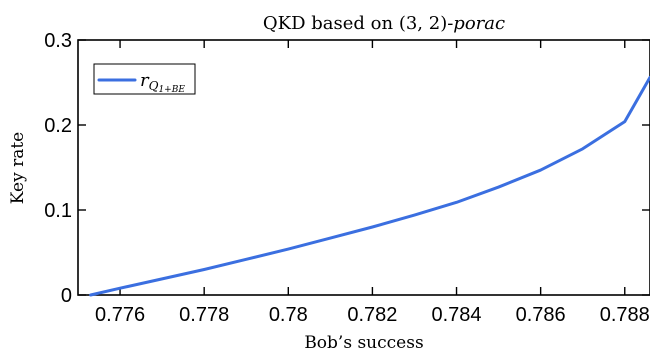 The image size is (650, 352). What do you see at coordinates (625, 315) in the screenshot?
I see `x-tick-label: 0.788` at bounding box center [625, 315].